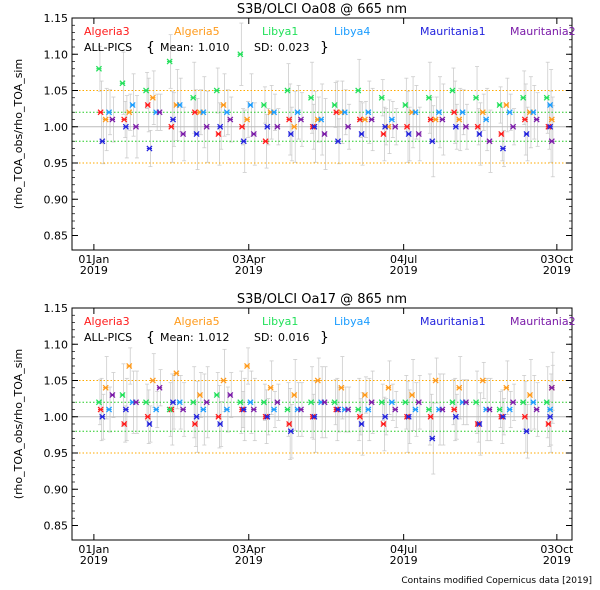  What do you see at coordinates (543, 31) in the screenshot?
I see `legend-mauritania2: Mauritania2` at bounding box center [543, 31].